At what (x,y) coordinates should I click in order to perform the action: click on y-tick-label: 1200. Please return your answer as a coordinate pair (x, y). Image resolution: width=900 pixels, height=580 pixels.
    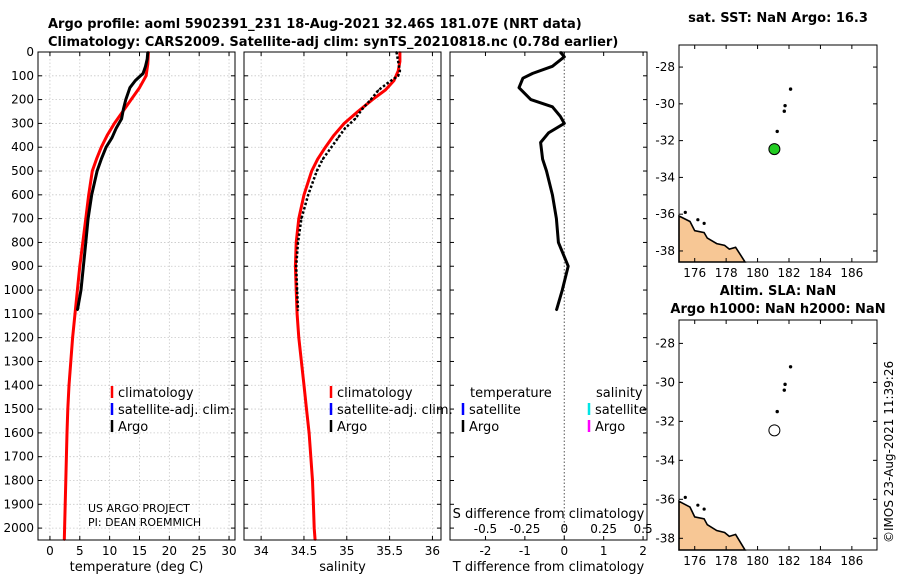
    Looking at the image, I should click on (18, 338).